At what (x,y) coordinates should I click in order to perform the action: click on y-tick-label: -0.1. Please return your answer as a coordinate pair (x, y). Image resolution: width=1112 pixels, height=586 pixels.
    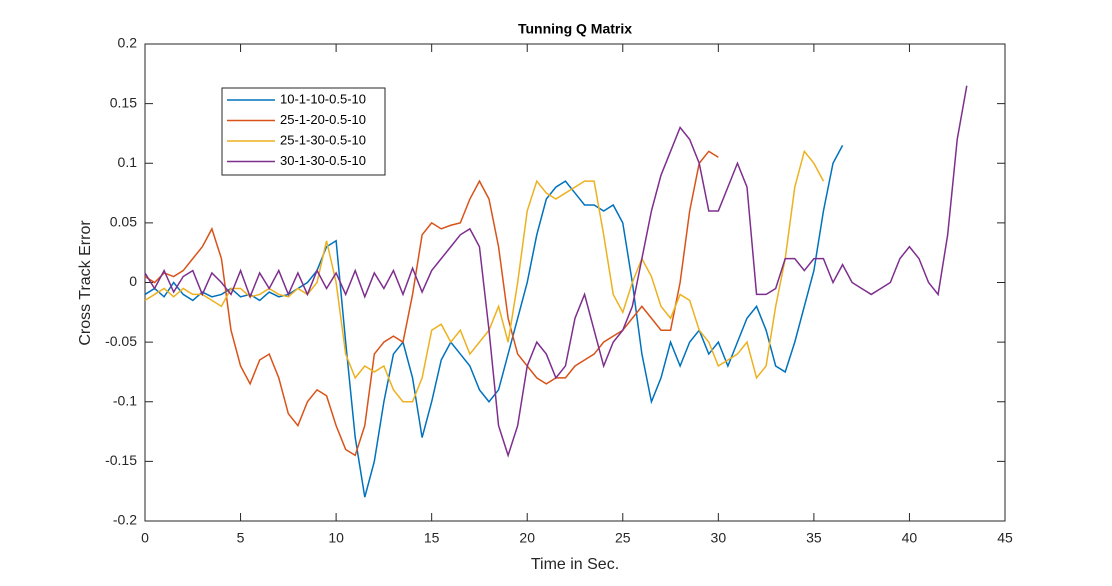
    Looking at the image, I should click on (125, 400).